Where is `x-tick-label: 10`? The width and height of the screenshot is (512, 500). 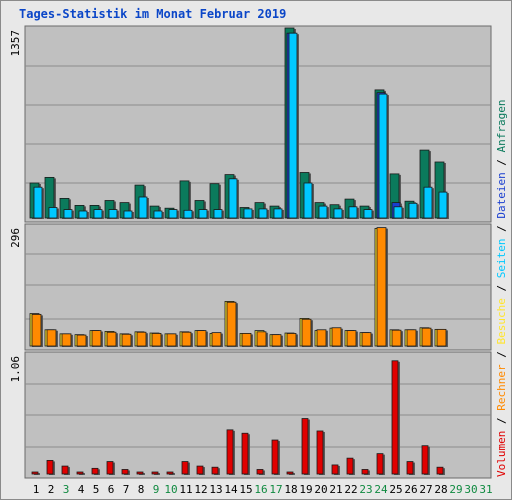 x-tick-label: 10 is located at coordinates (170, 489).